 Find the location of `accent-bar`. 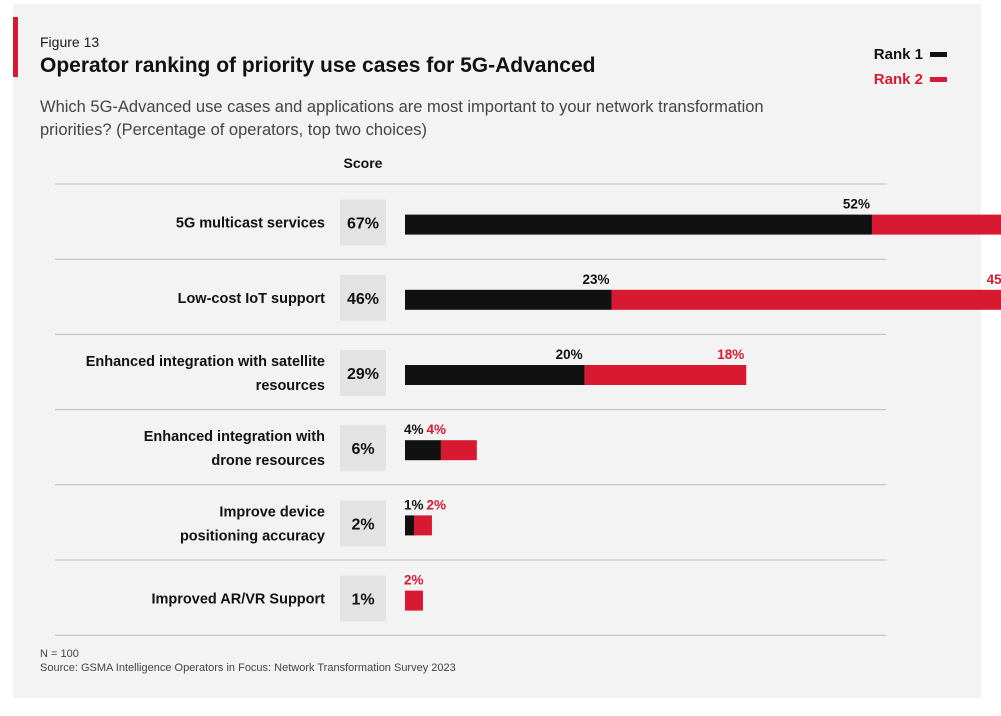

accent-bar is located at coordinates (15, 47).